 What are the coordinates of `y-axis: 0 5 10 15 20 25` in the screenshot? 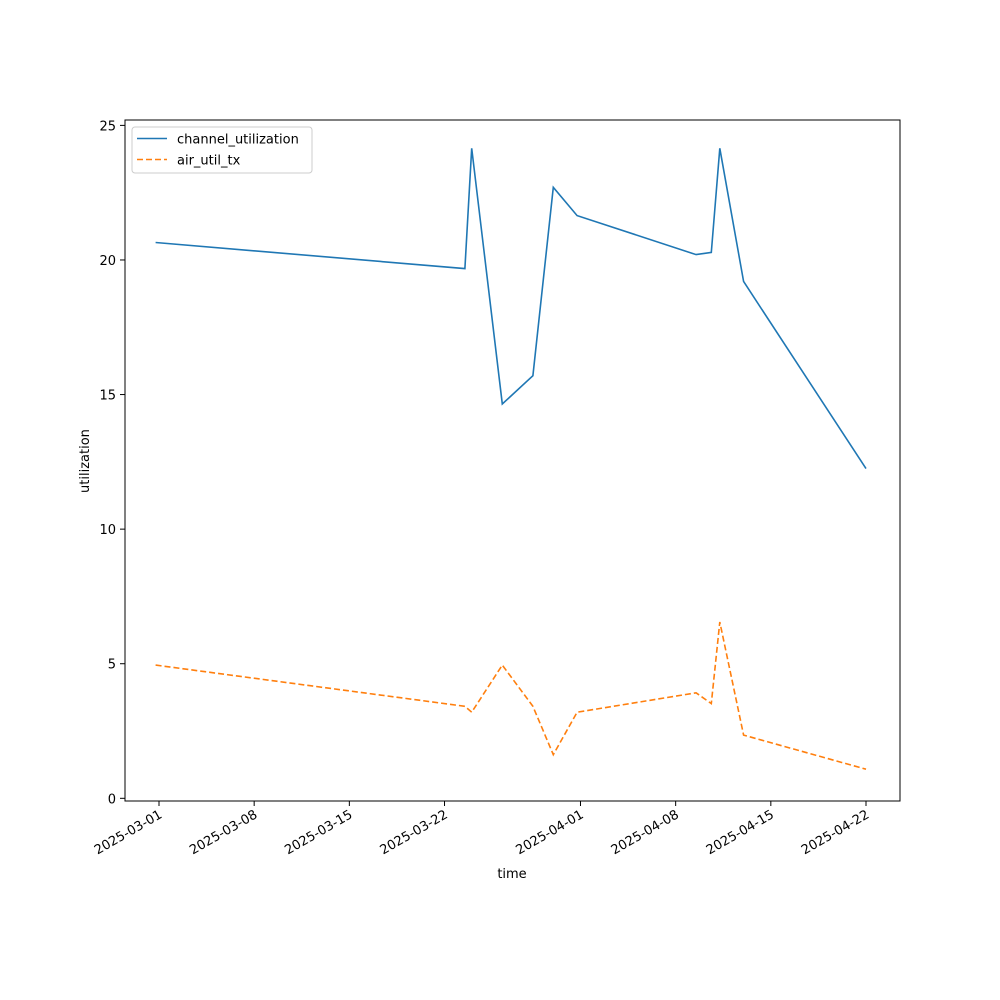 It's located at (112, 463).